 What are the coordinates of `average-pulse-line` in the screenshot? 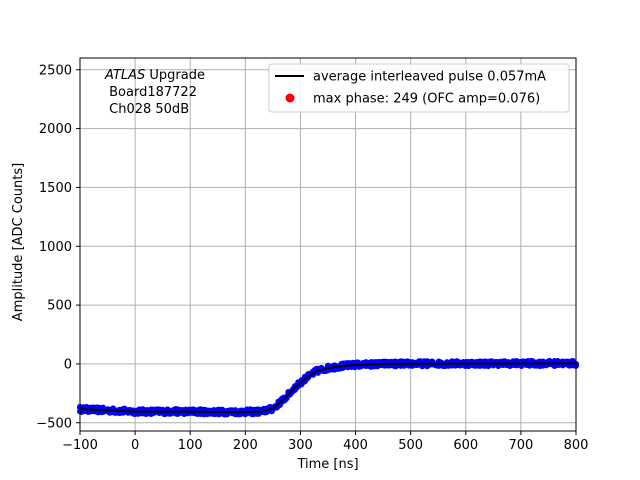 It's located at (328, 387).